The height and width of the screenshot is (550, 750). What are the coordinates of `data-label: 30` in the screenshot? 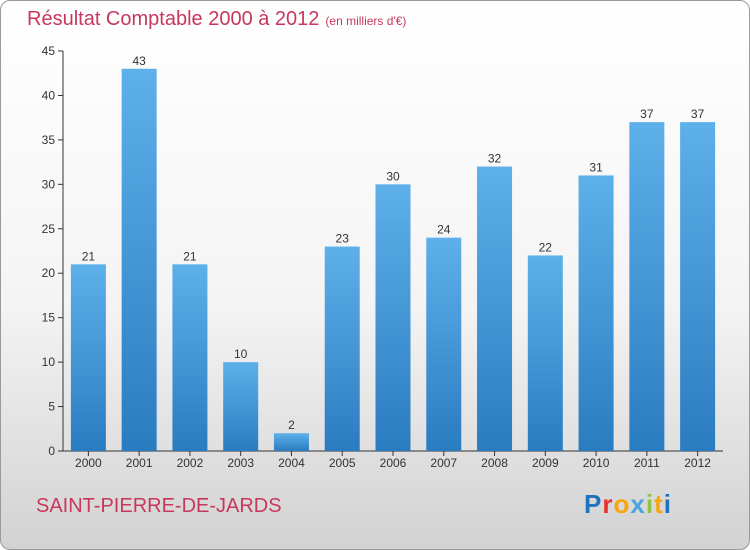 It's located at (393, 176).